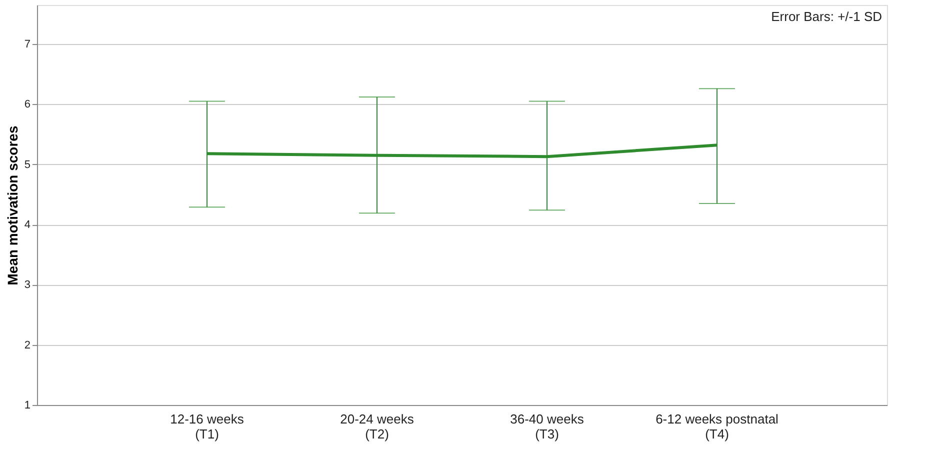 The image size is (932, 461). What do you see at coordinates (377, 427) in the screenshot?
I see `x-tick-label: 20-24 weeks (T2)` at bounding box center [377, 427].